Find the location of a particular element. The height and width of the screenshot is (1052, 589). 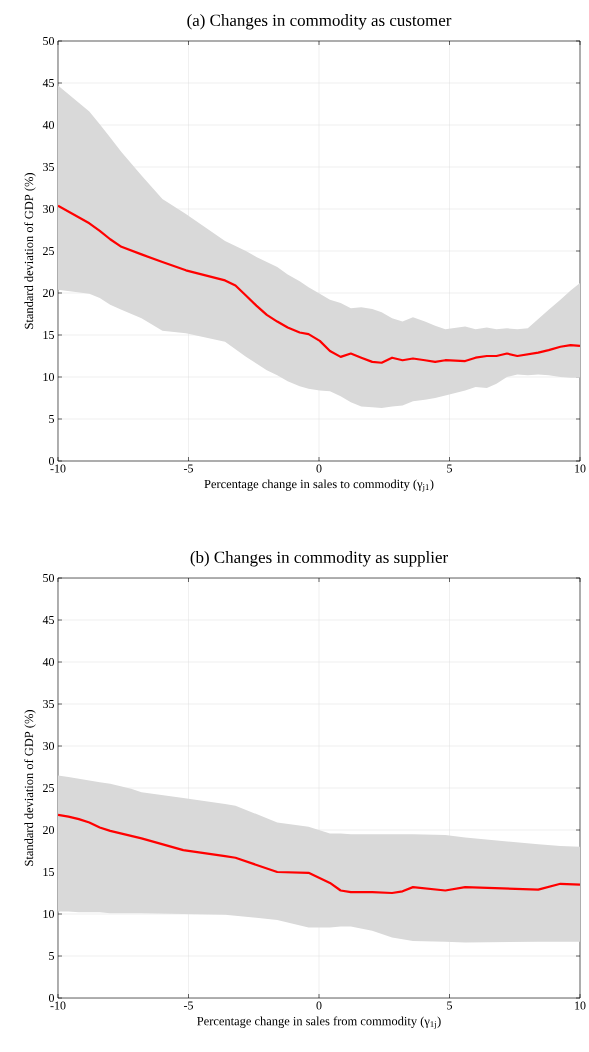

x-axis-title: Percentage change in sales to commodity (γ$_{j1}$) is located at coordinates (319, 485).